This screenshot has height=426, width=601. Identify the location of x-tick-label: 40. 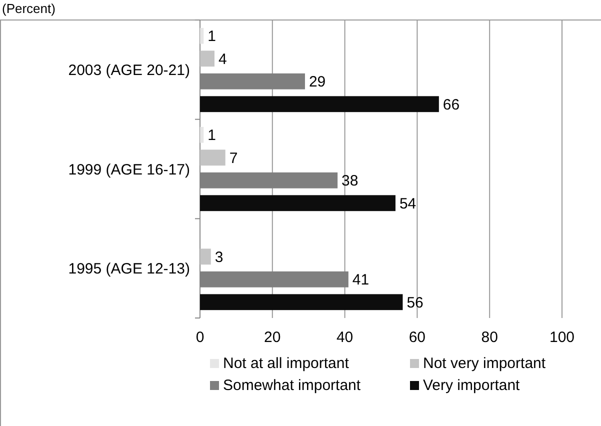
(345, 337).